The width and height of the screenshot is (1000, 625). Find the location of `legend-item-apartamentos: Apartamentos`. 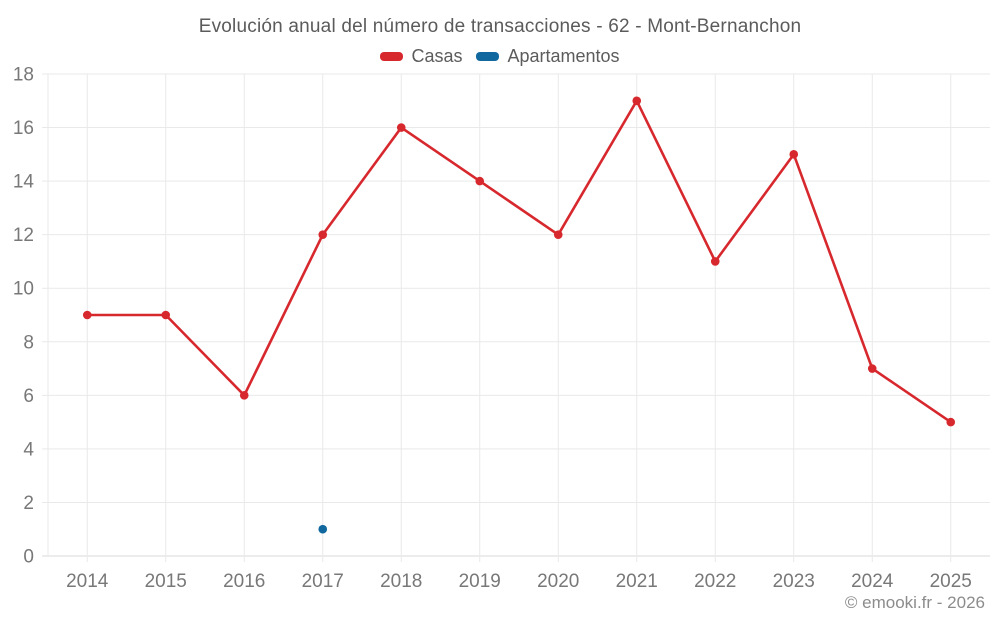

legend-item-apartamentos: Apartamentos is located at coordinates (548, 56).